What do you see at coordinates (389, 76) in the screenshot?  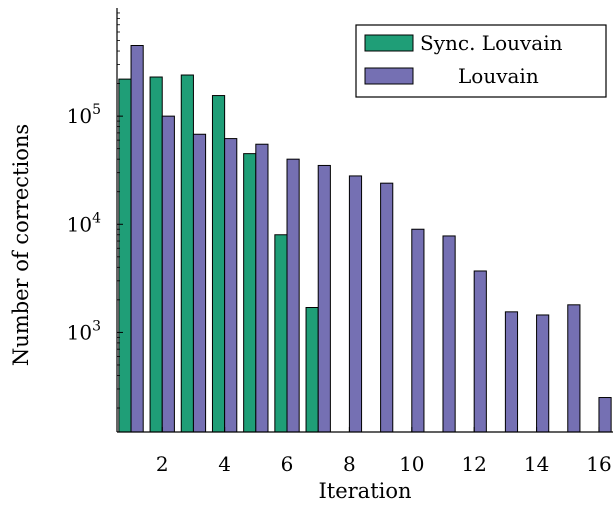 I see `legend-swatch-louvain` at bounding box center [389, 76].